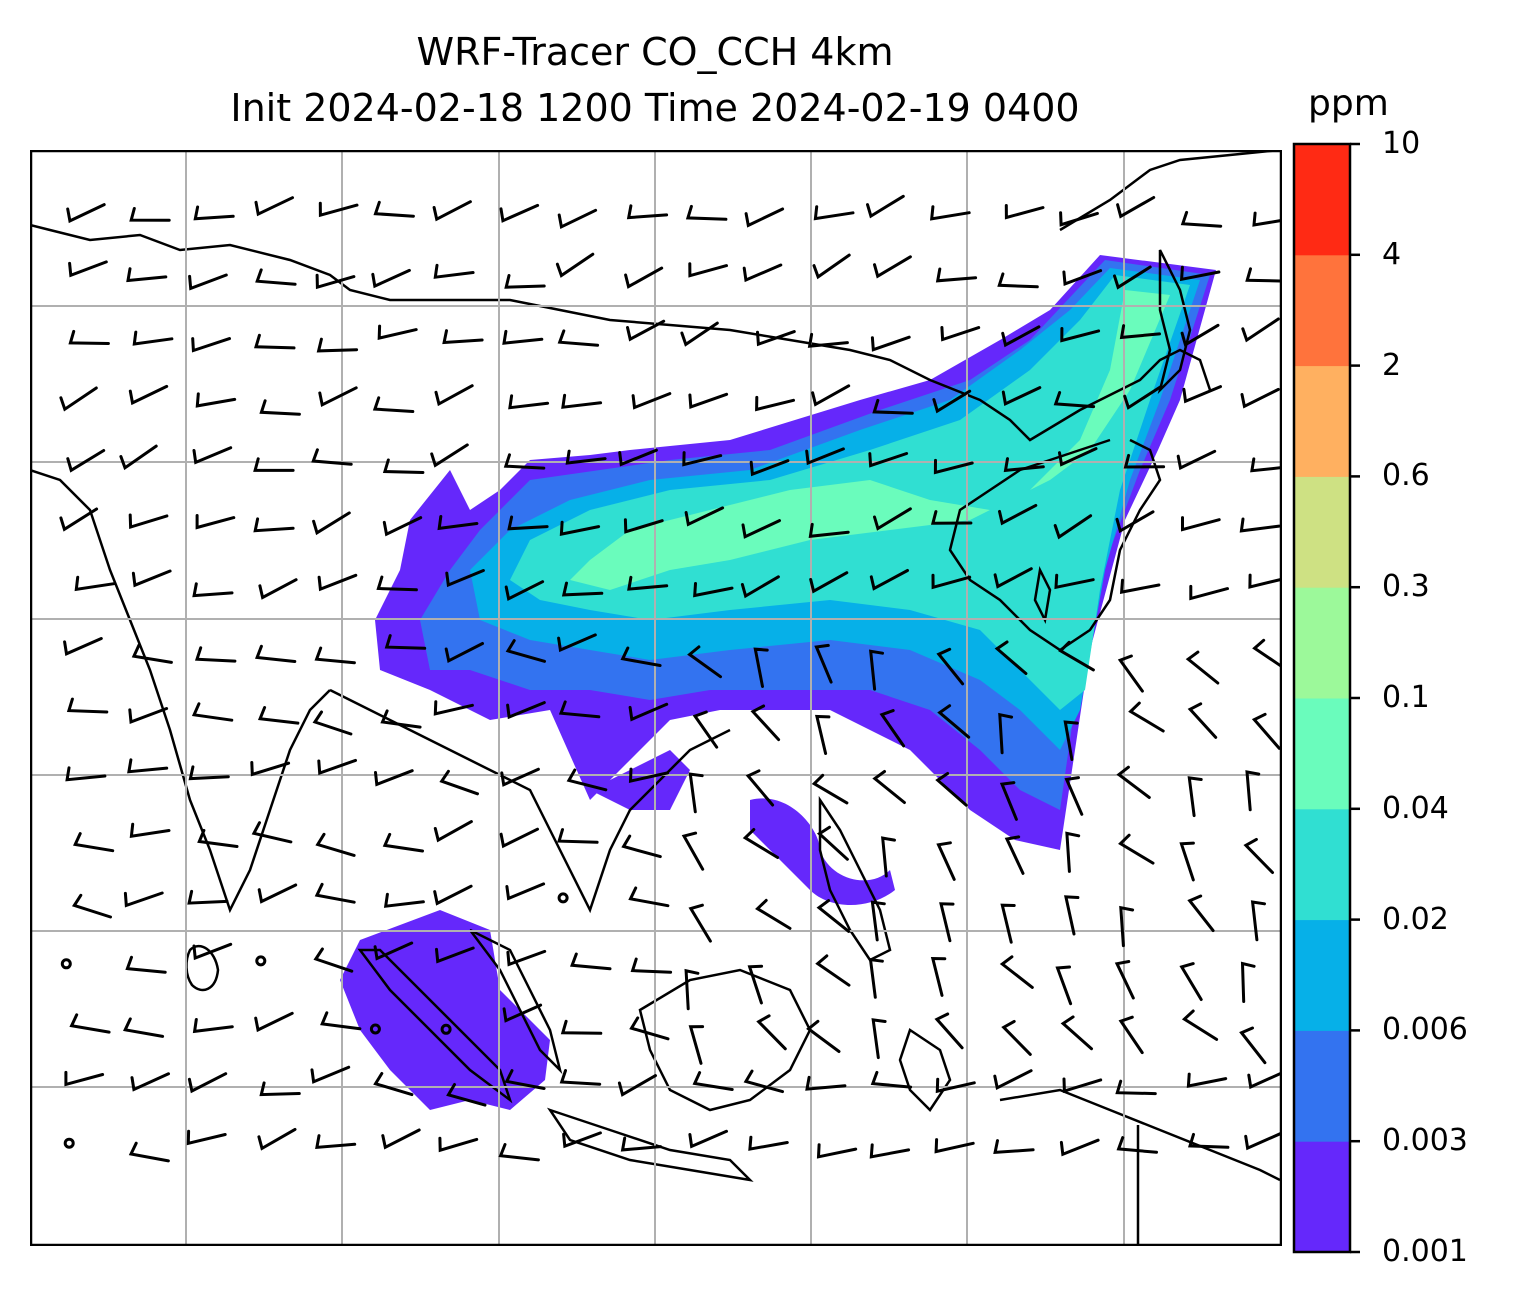 This screenshot has height=1306, width=1528. What do you see at coordinates (1392, 254) in the screenshot?
I see `colorbar-tick-label: 4` at bounding box center [1392, 254].